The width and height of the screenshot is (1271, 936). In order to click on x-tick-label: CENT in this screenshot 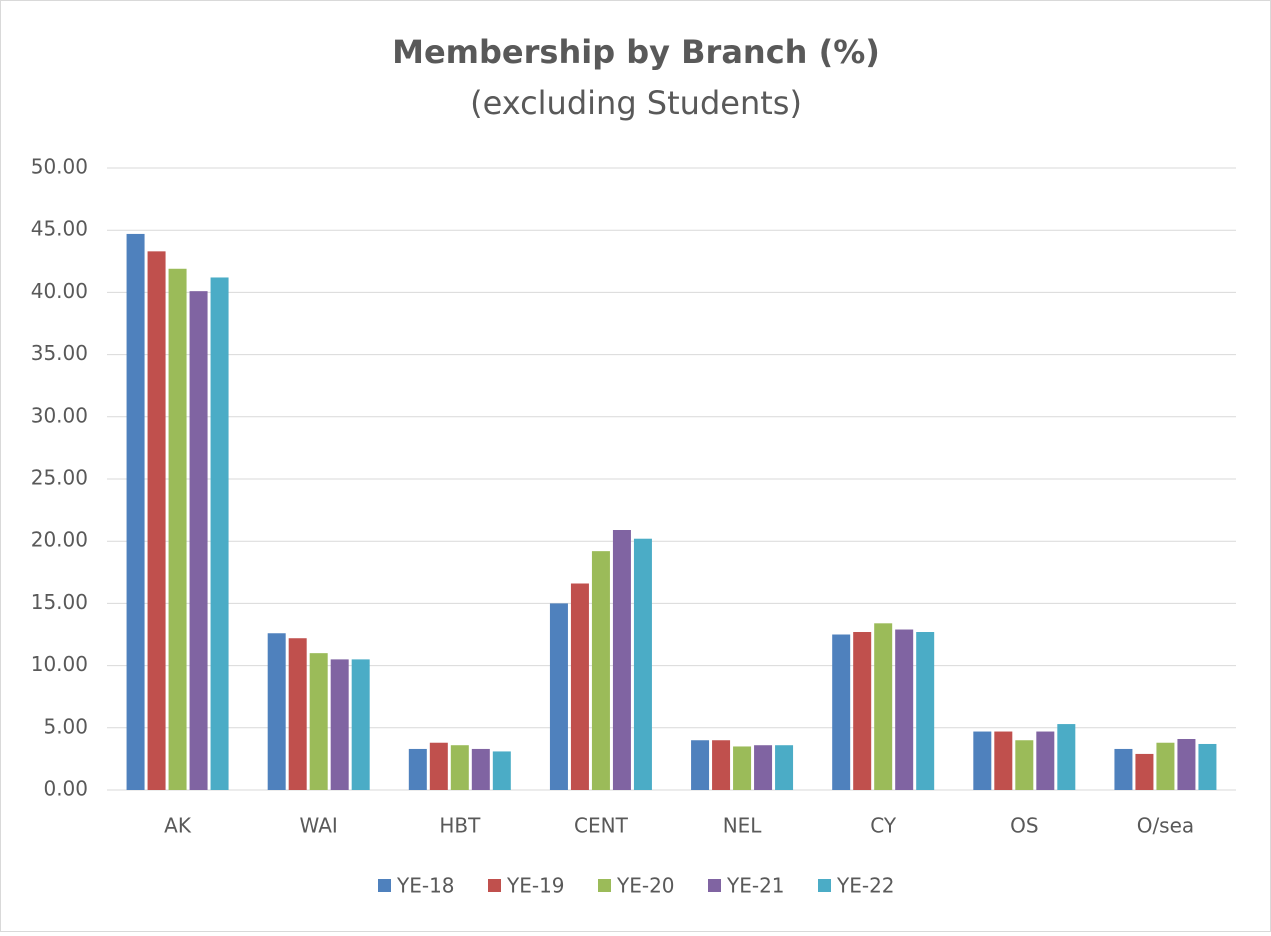, I will do `click(601, 826)`.